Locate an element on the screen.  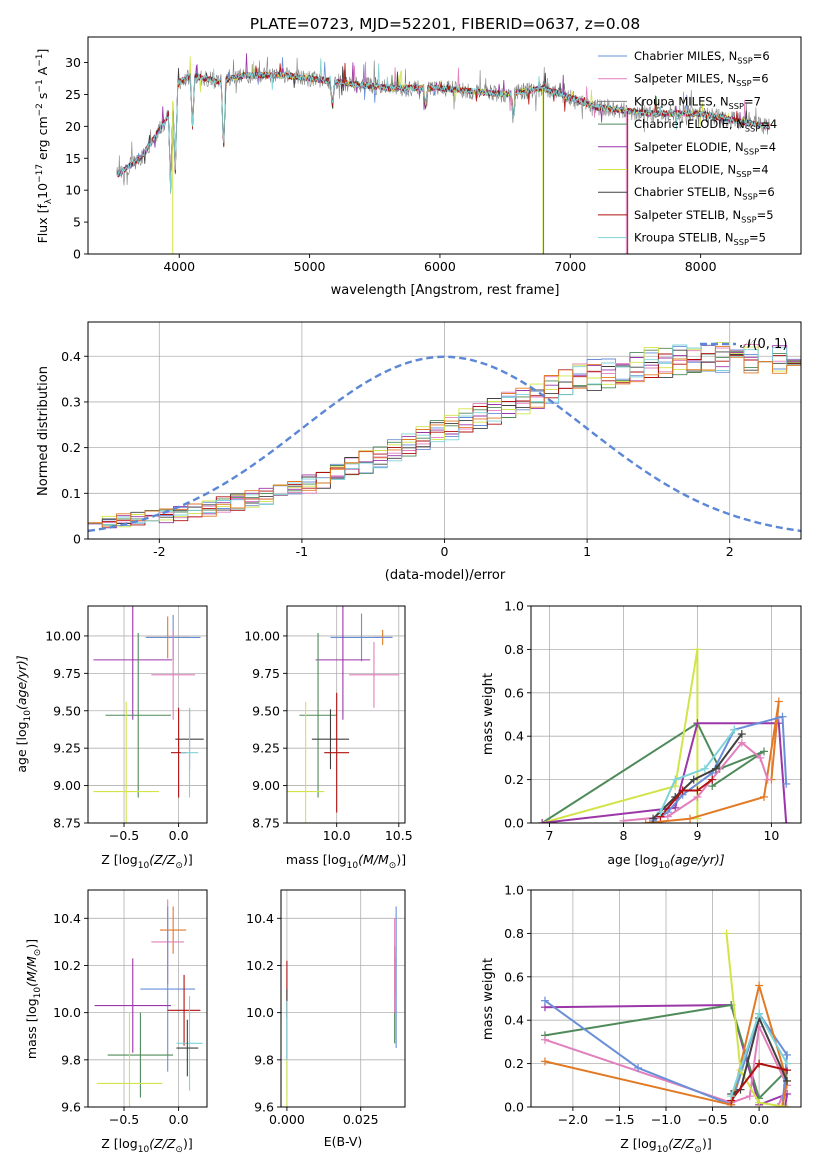
y-tick-label: 0.2 is located at coordinates (514, 779).